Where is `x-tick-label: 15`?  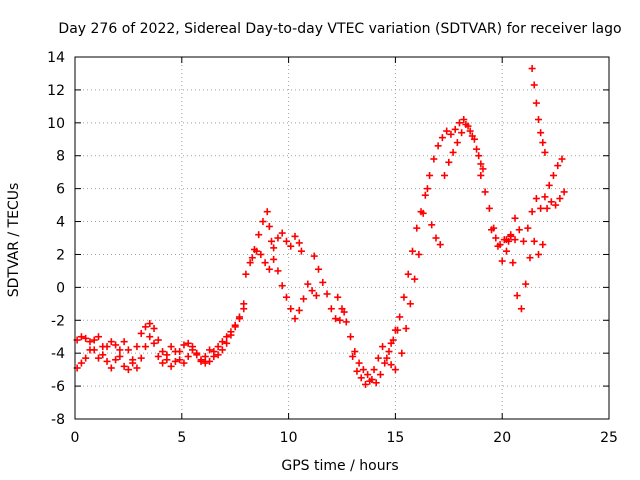 x-tick-label: 15 is located at coordinates (395, 438).